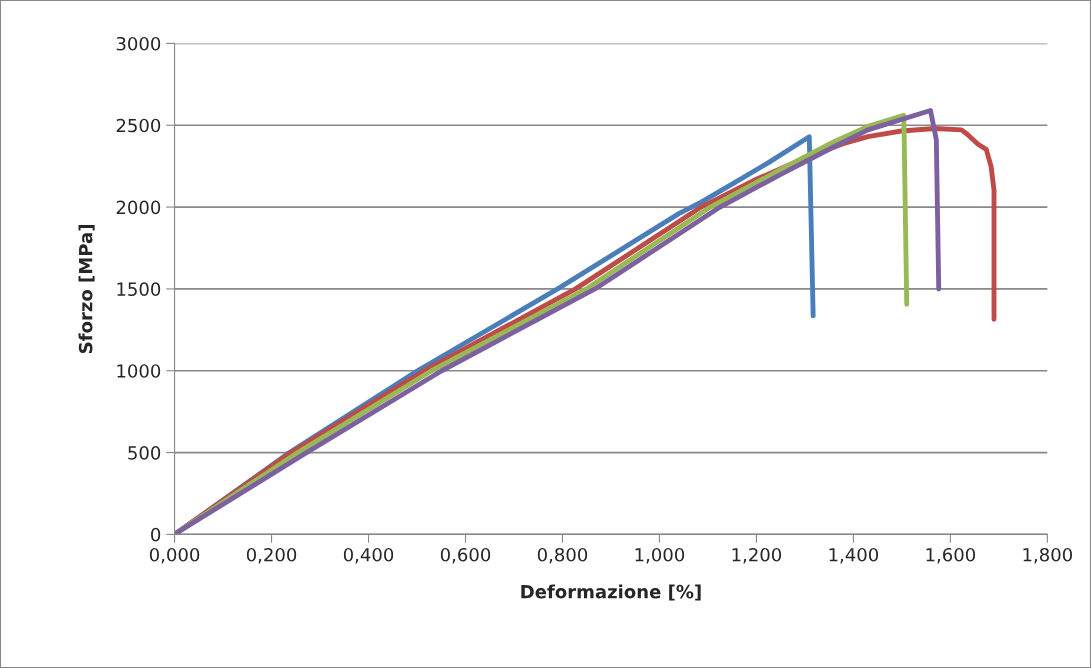 The image size is (1091, 668). Describe the element at coordinates (757, 555) in the screenshot. I see `x-tick-label: 1,200` at that location.